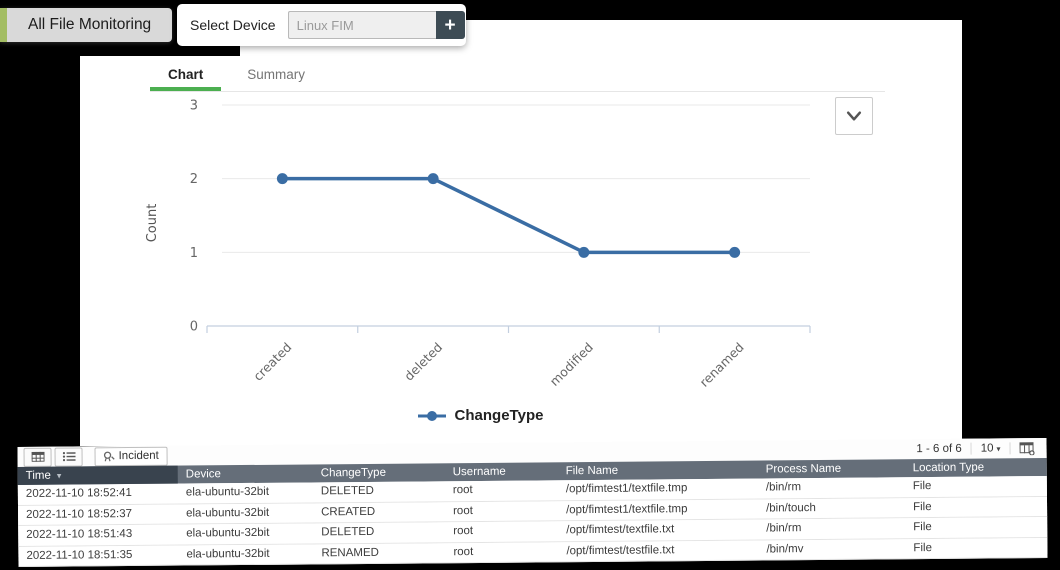 Image resolution: width=1060 pixels, height=570 pixels. I want to click on column-header-file-name: File Name, so click(592, 471).